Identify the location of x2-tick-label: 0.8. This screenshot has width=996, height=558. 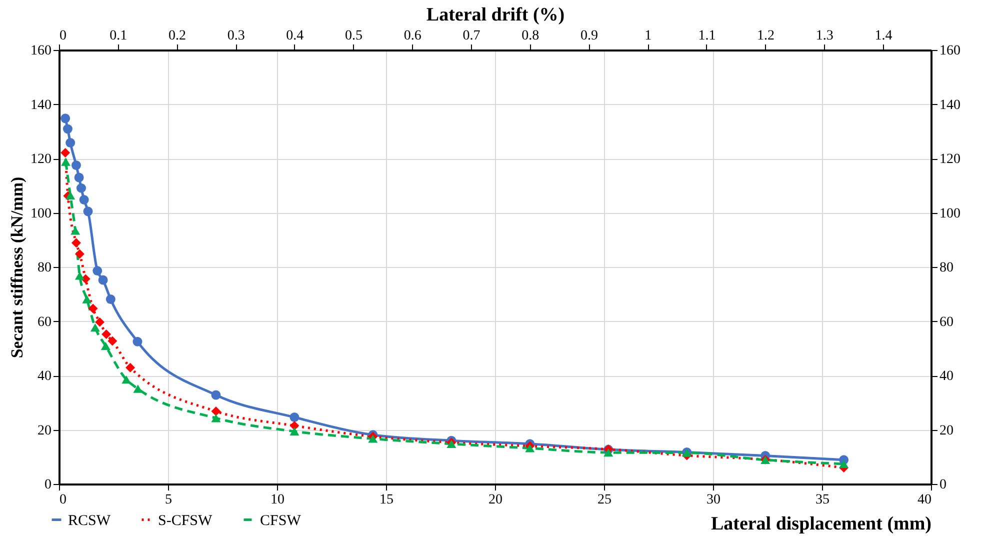
(531, 36).